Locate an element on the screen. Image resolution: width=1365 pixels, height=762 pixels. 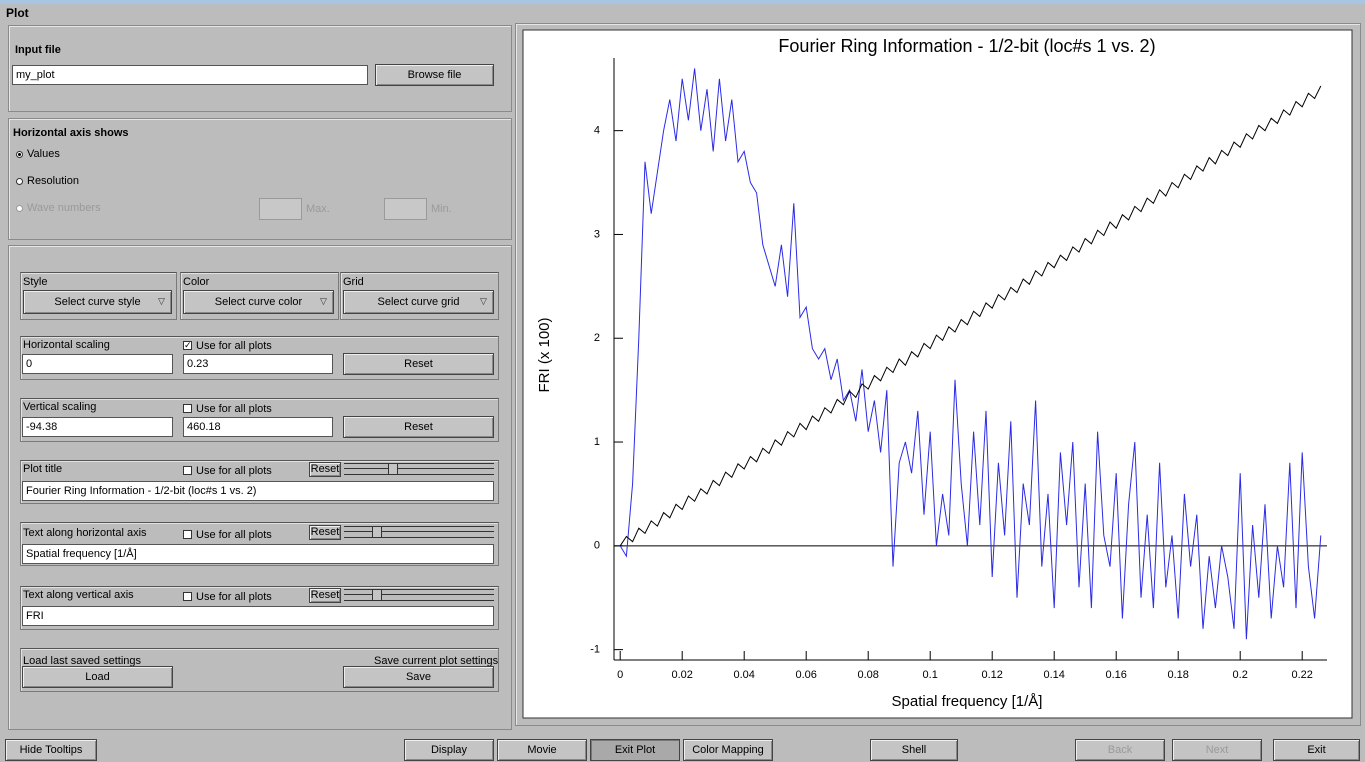
settings-box is located at coordinates (259, 670).